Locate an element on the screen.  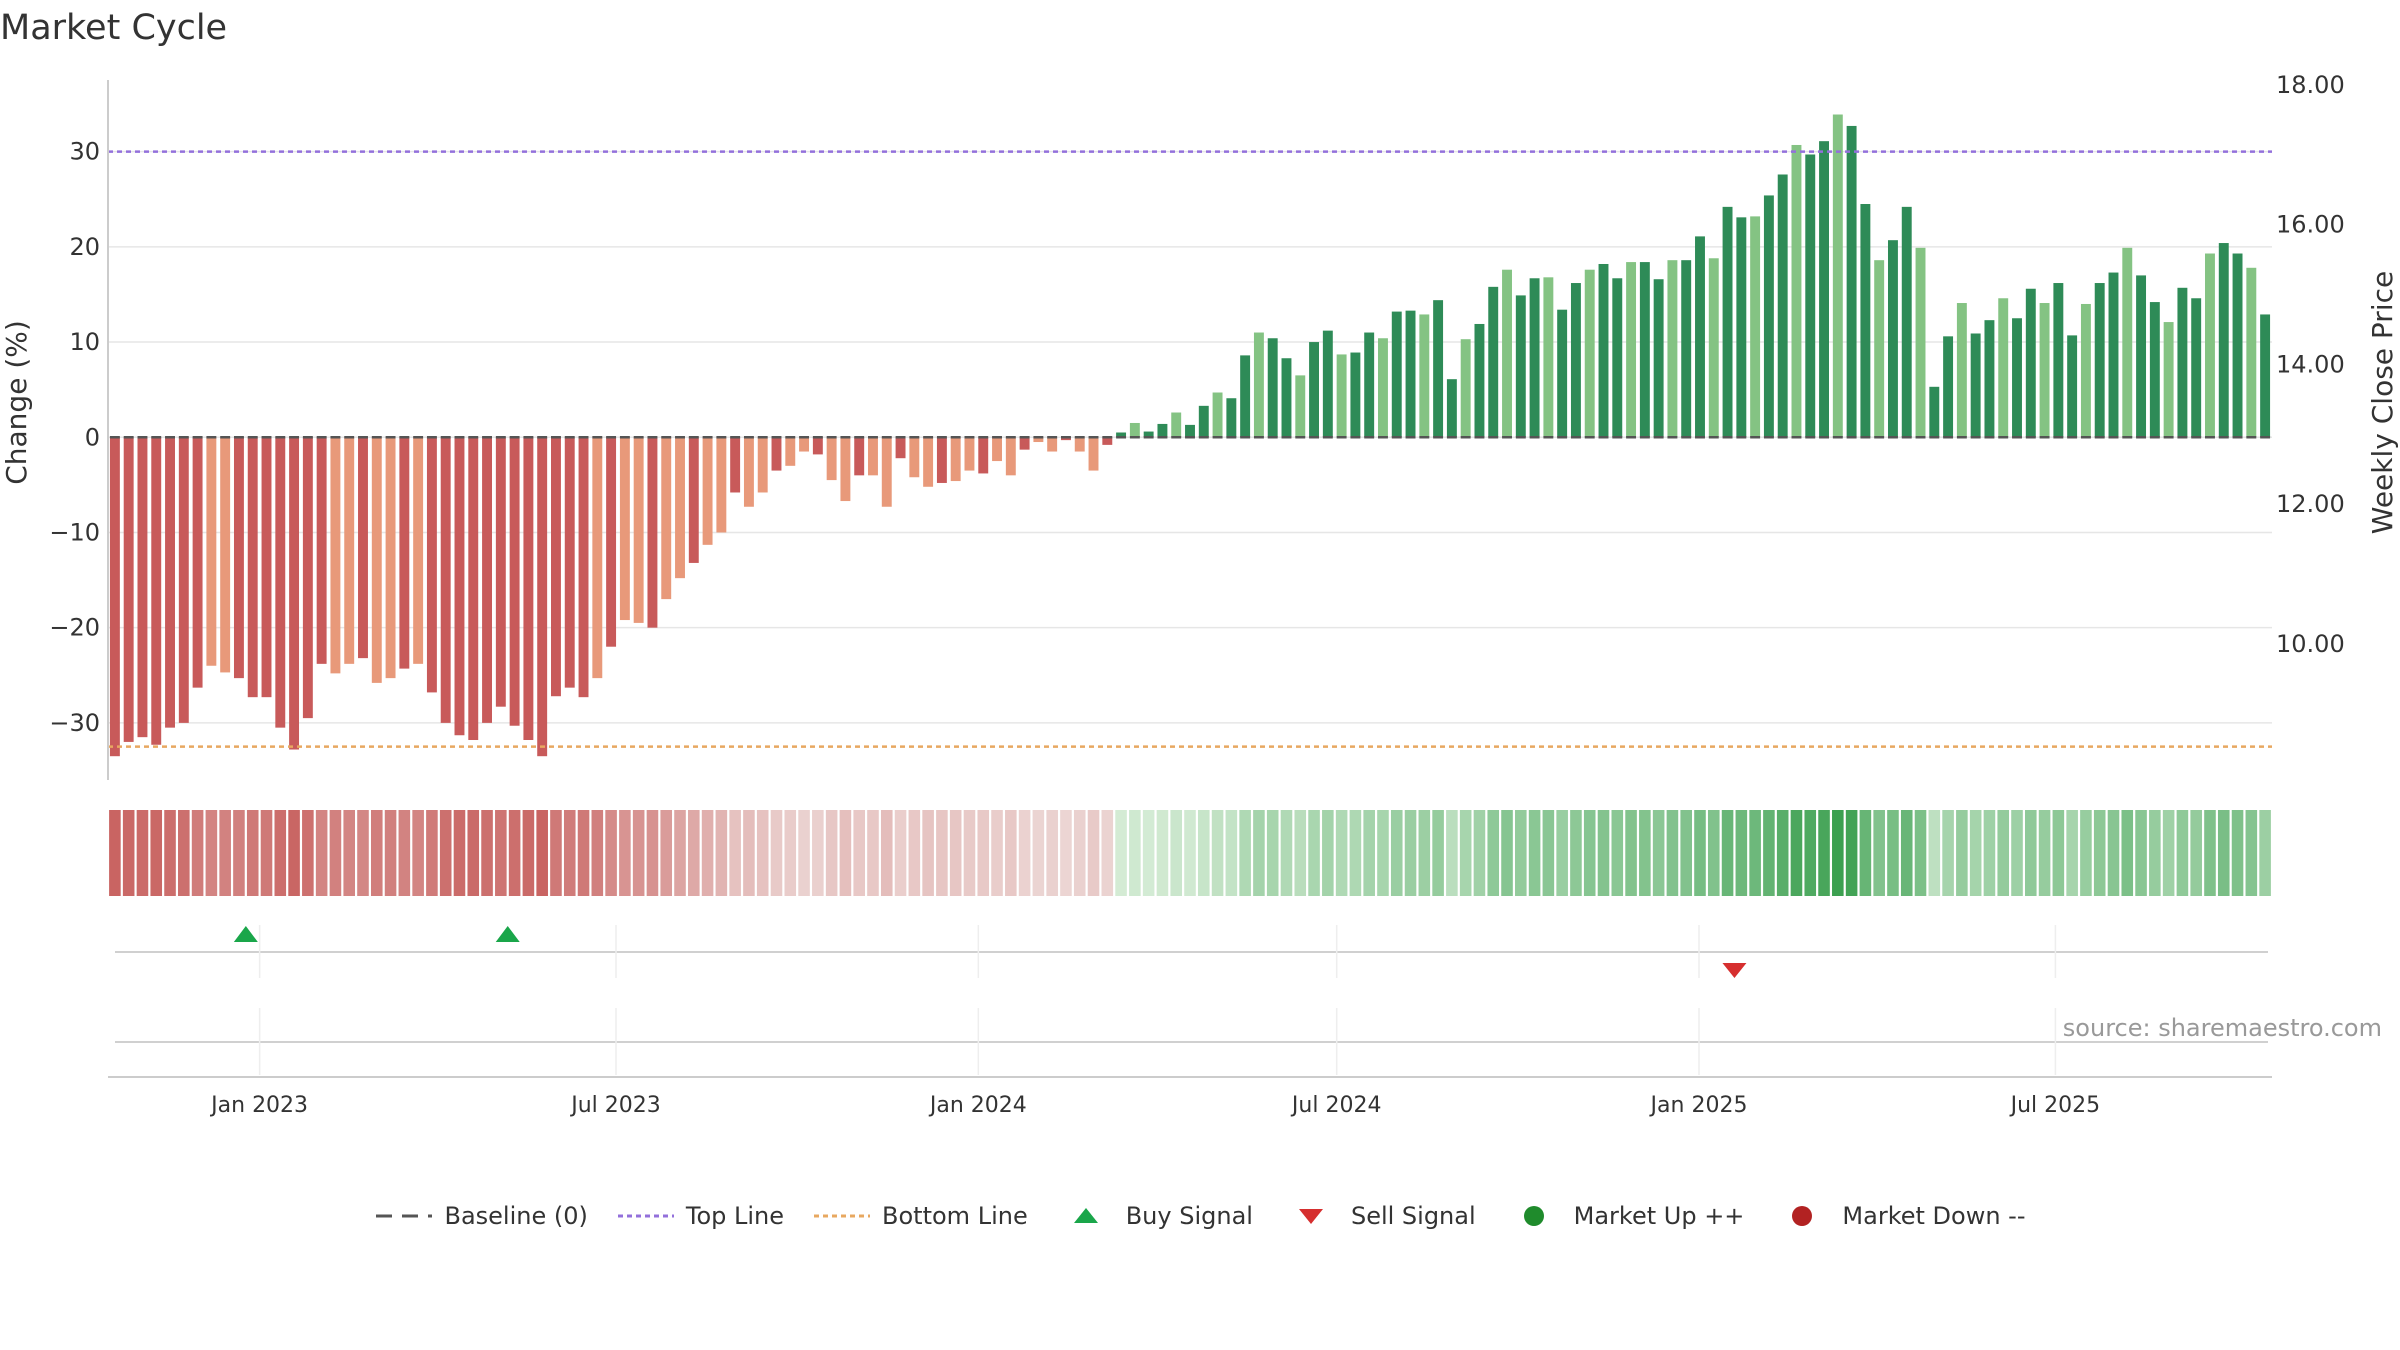
legend-item-top-line: Top Line is located at coordinates (700, 1216).